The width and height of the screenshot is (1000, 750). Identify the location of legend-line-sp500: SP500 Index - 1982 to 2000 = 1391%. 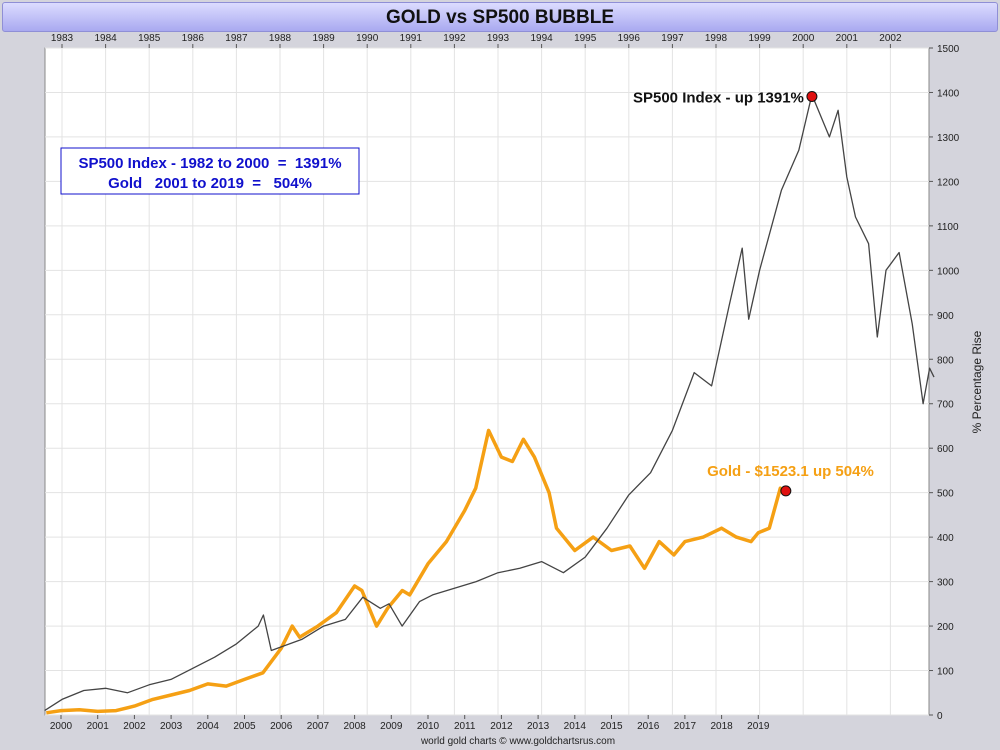
(209, 163).